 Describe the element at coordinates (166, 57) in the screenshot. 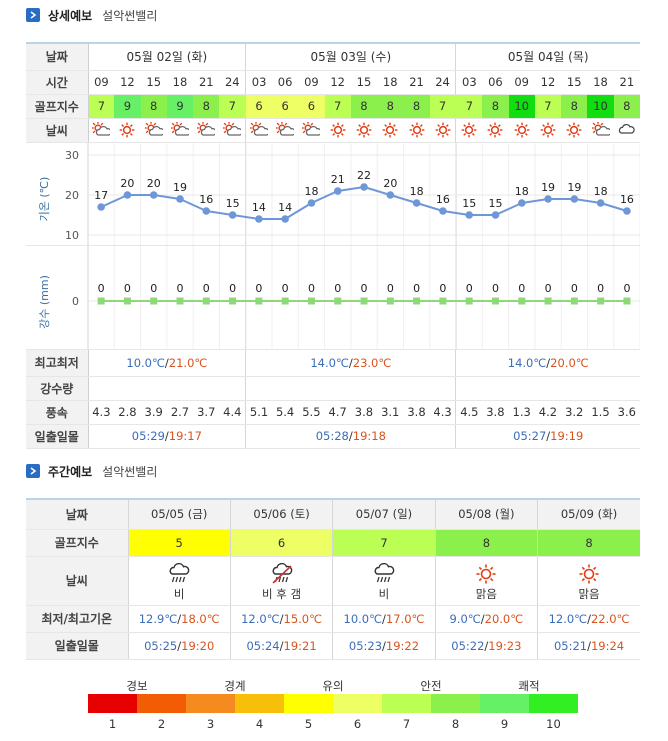

I see `day-1-date: 05월 02일 (화)` at that location.